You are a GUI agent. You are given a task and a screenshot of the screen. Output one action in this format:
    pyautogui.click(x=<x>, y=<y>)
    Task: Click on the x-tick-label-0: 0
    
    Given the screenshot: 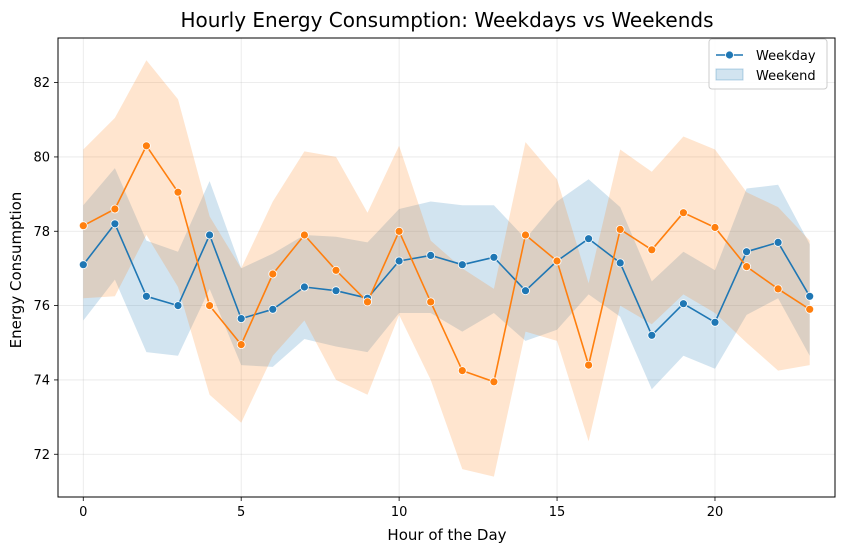 What is the action you would take?
    pyautogui.click(x=83, y=512)
    